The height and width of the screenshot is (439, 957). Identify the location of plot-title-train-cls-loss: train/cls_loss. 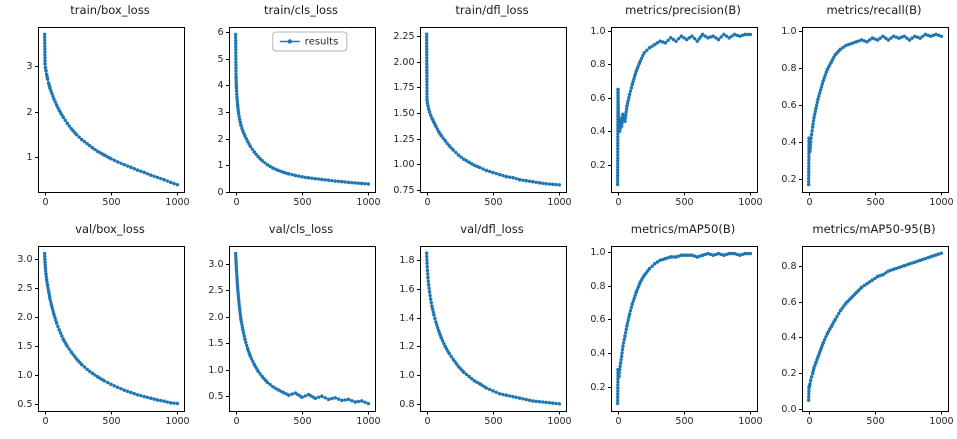
(301, 10).